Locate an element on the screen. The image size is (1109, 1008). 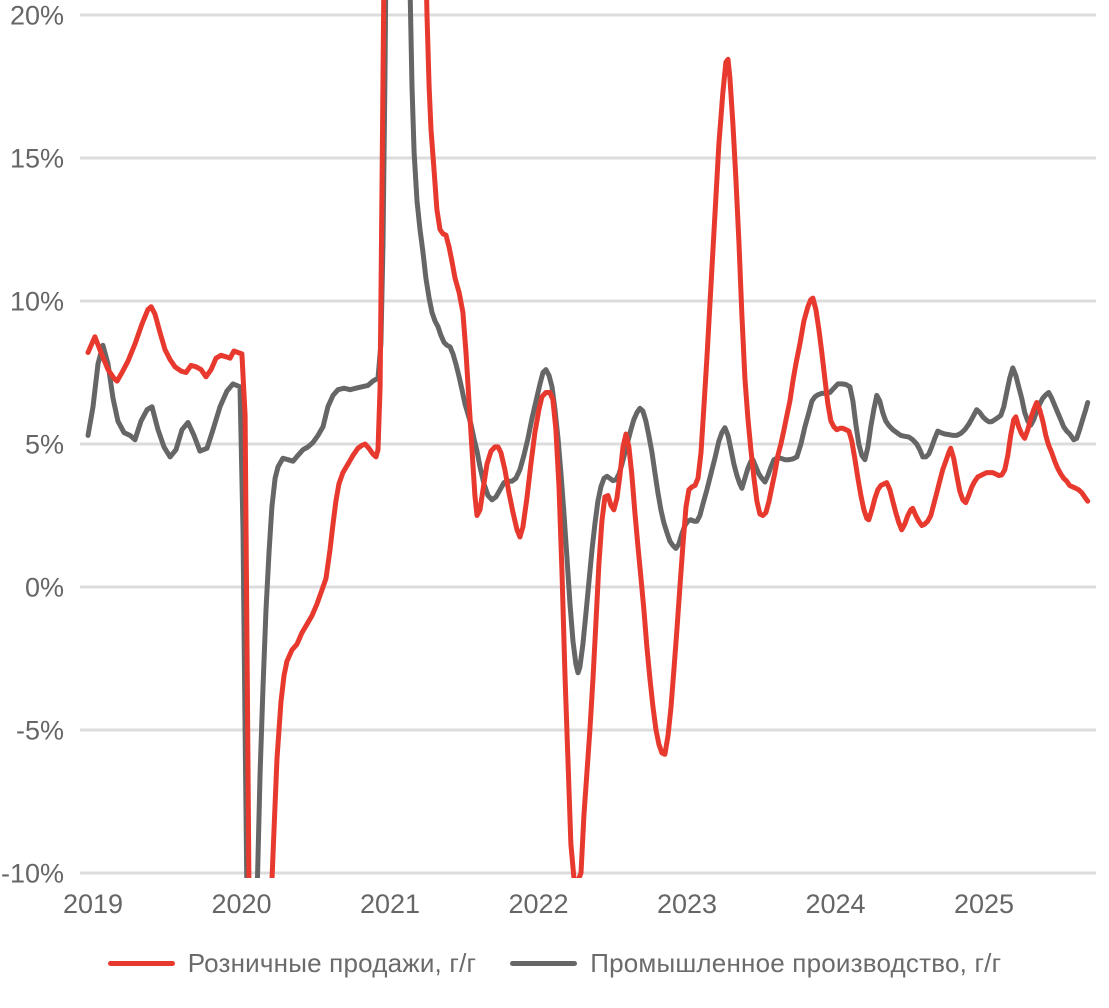
legend-item-industry: Промышленное производство, г/г is located at coordinates (755, 963).